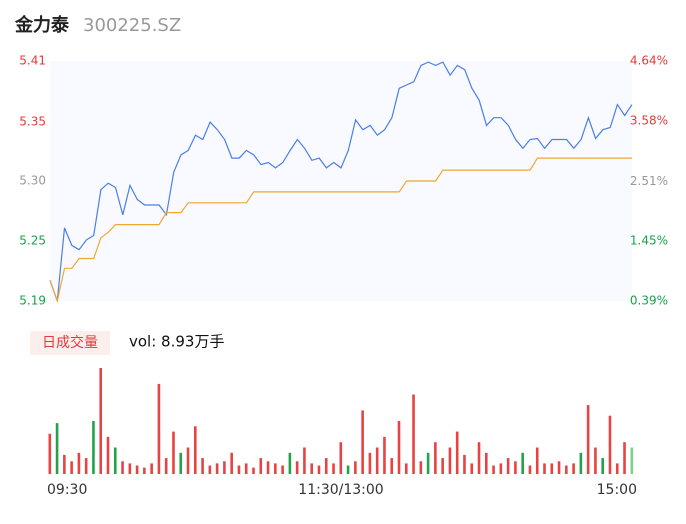 The width and height of the screenshot is (686, 524). What do you see at coordinates (649, 241) in the screenshot?
I see `y2-tick-label: 1.45%` at bounding box center [649, 241].